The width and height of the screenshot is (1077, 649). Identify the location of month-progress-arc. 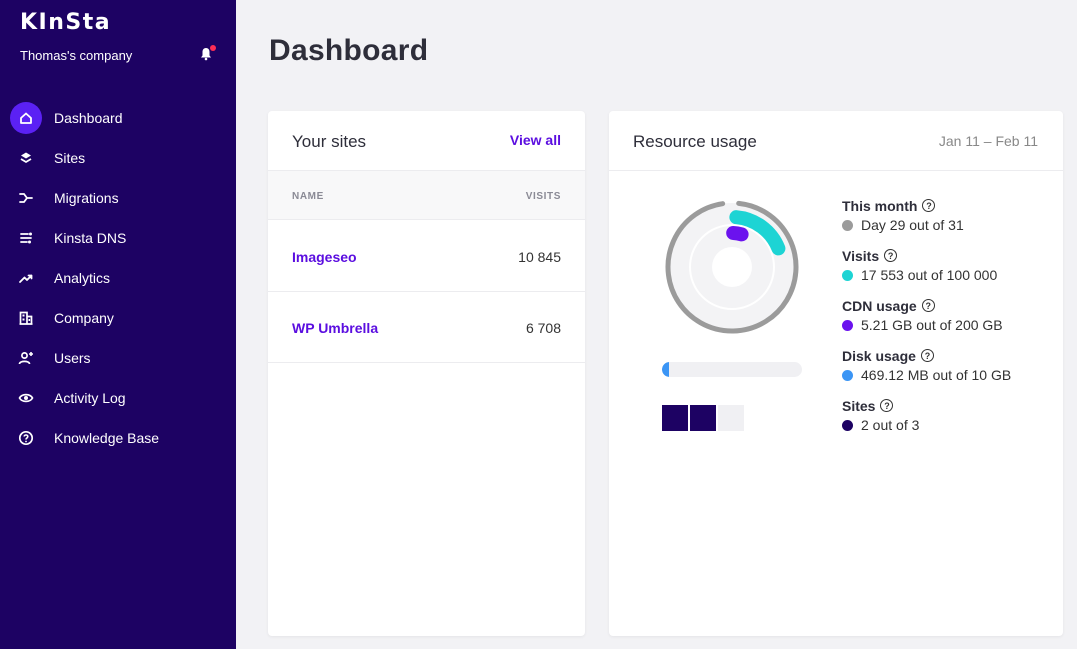
(732, 267).